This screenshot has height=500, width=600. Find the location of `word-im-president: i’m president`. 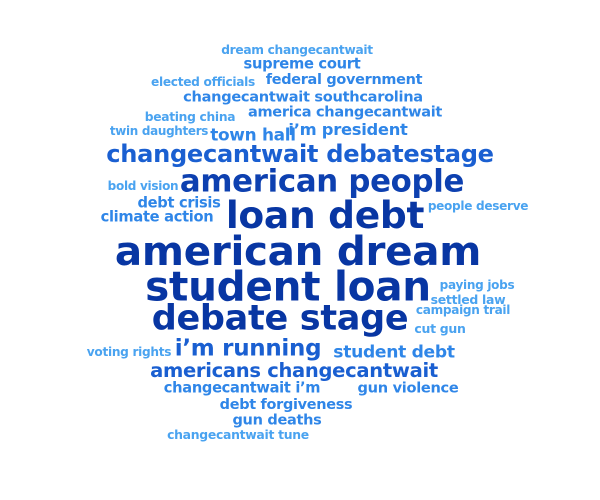

word-im-president: i’m president is located at coordinates (348, 129).